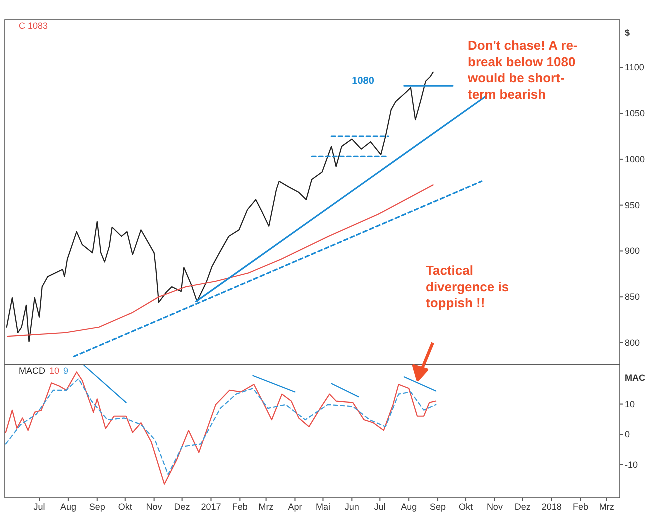  Describe the element at coordinates (635, 113) in the screenshot. I see `y-tick-label: 1050` at that location.